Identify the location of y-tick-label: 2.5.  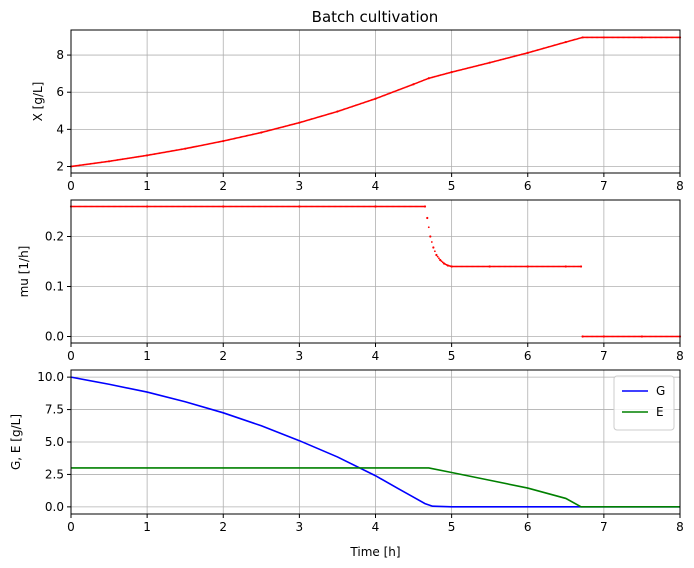
(54, 474).